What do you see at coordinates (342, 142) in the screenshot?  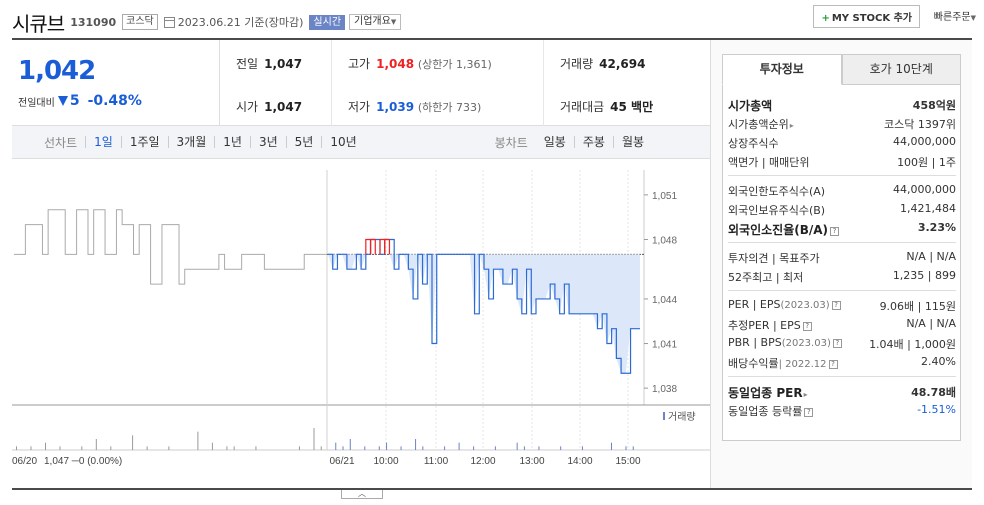 I see `tab-10y: 10년` at bounding box center [342, 142].